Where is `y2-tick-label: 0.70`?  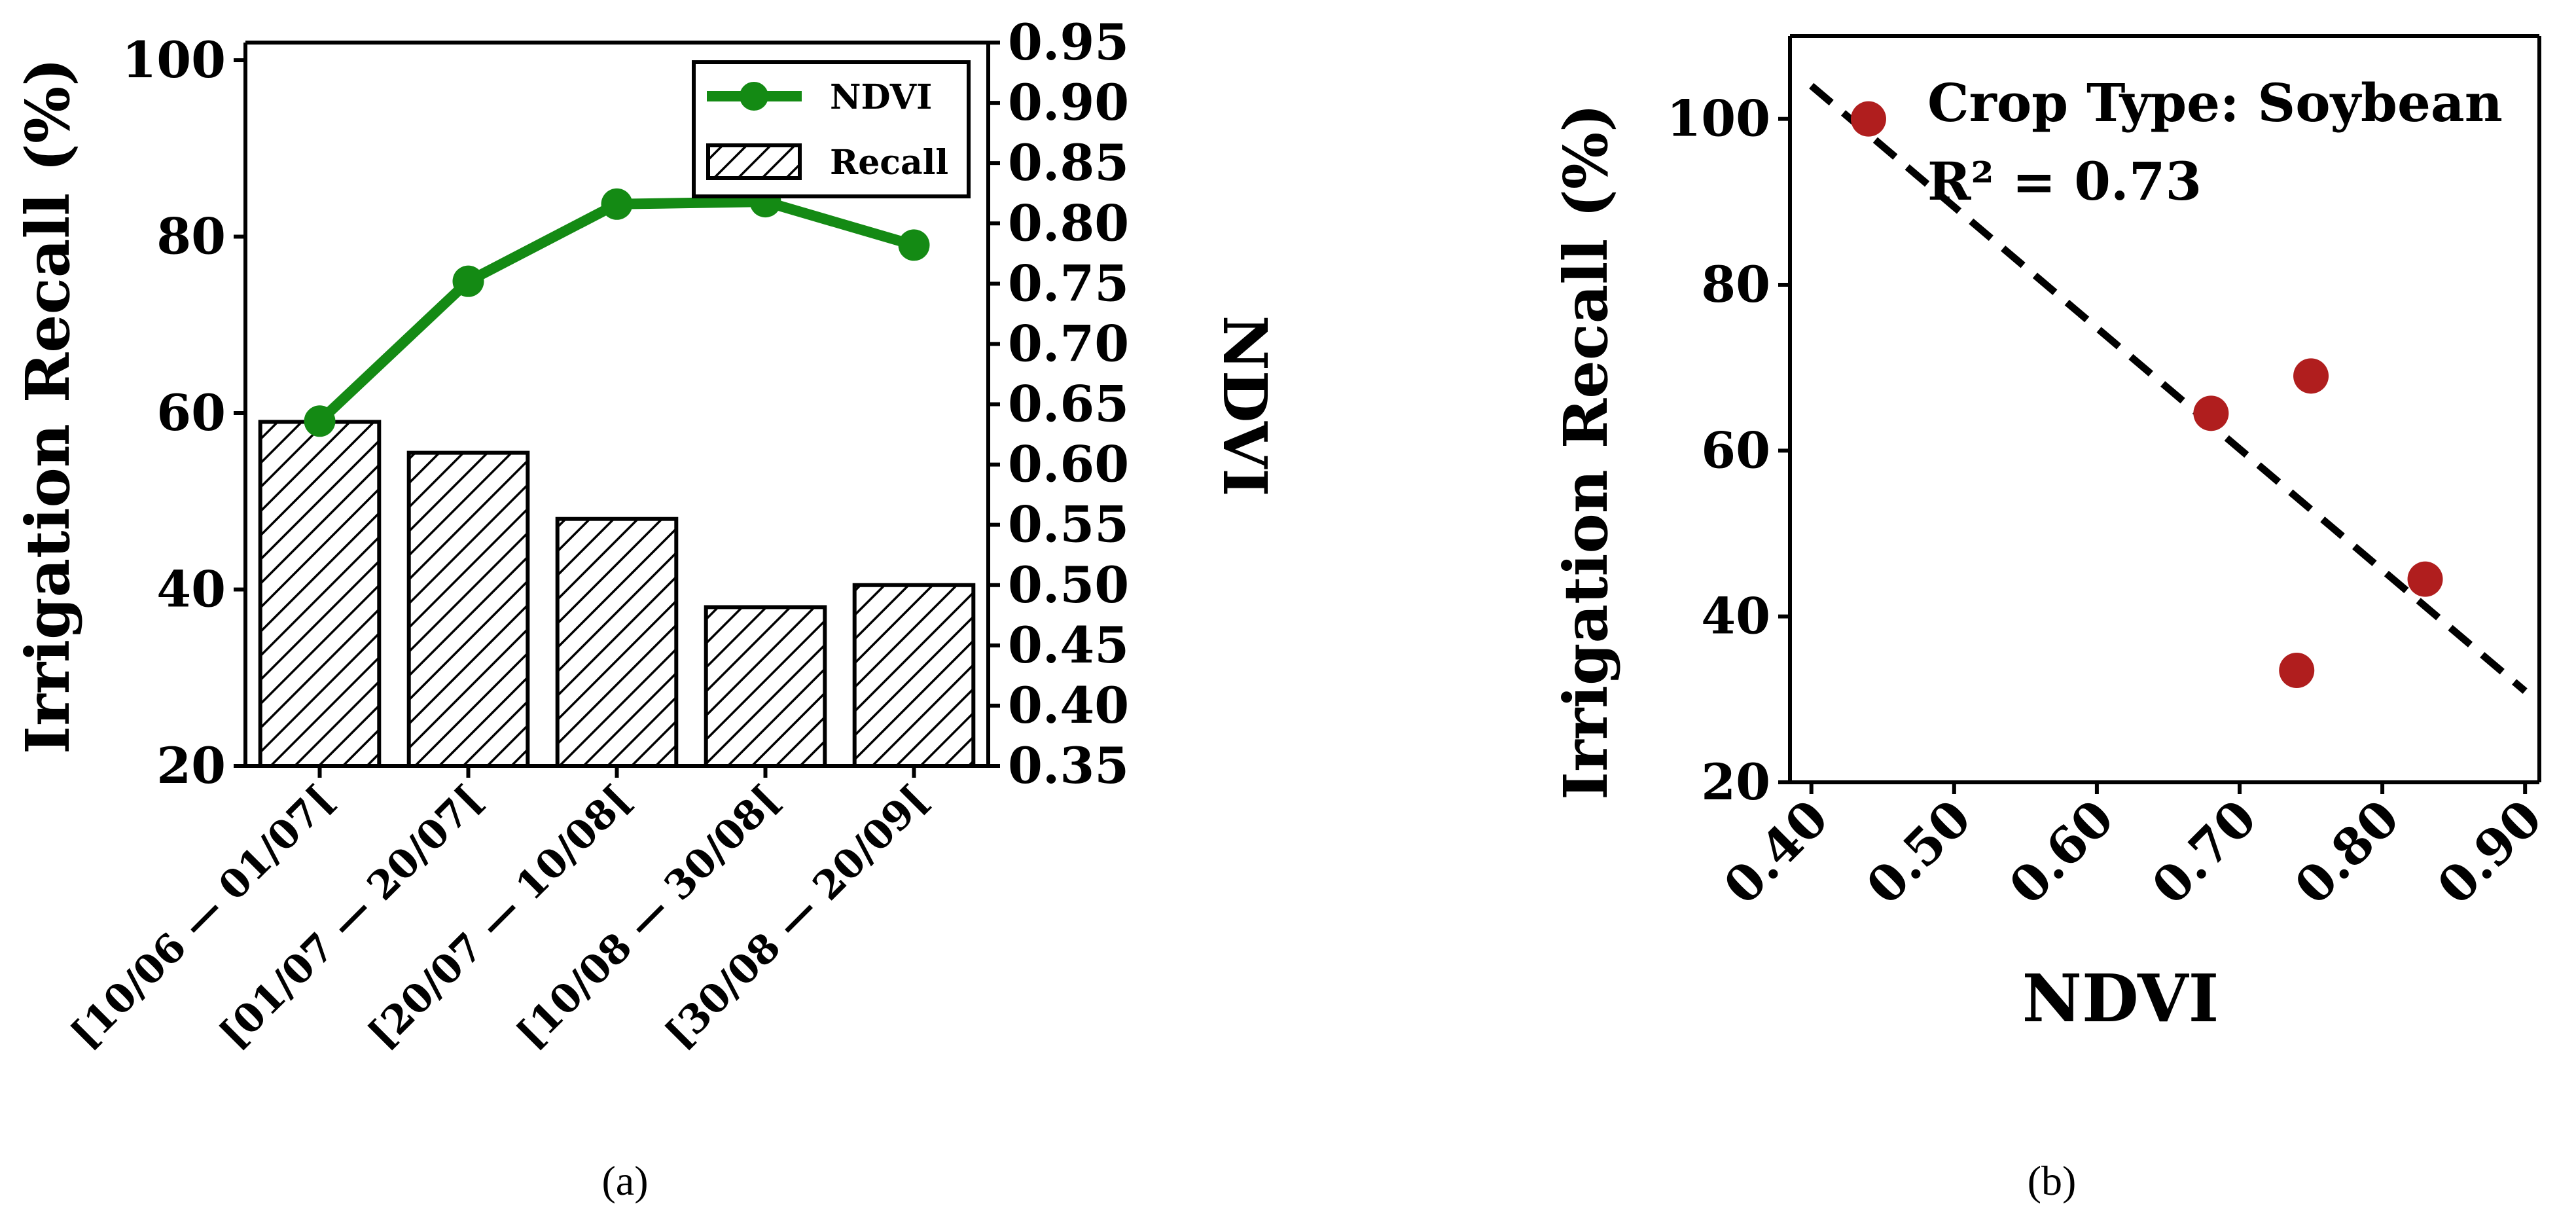
y2-tick-label: 0.70 is located at coordinates (1068, 343).